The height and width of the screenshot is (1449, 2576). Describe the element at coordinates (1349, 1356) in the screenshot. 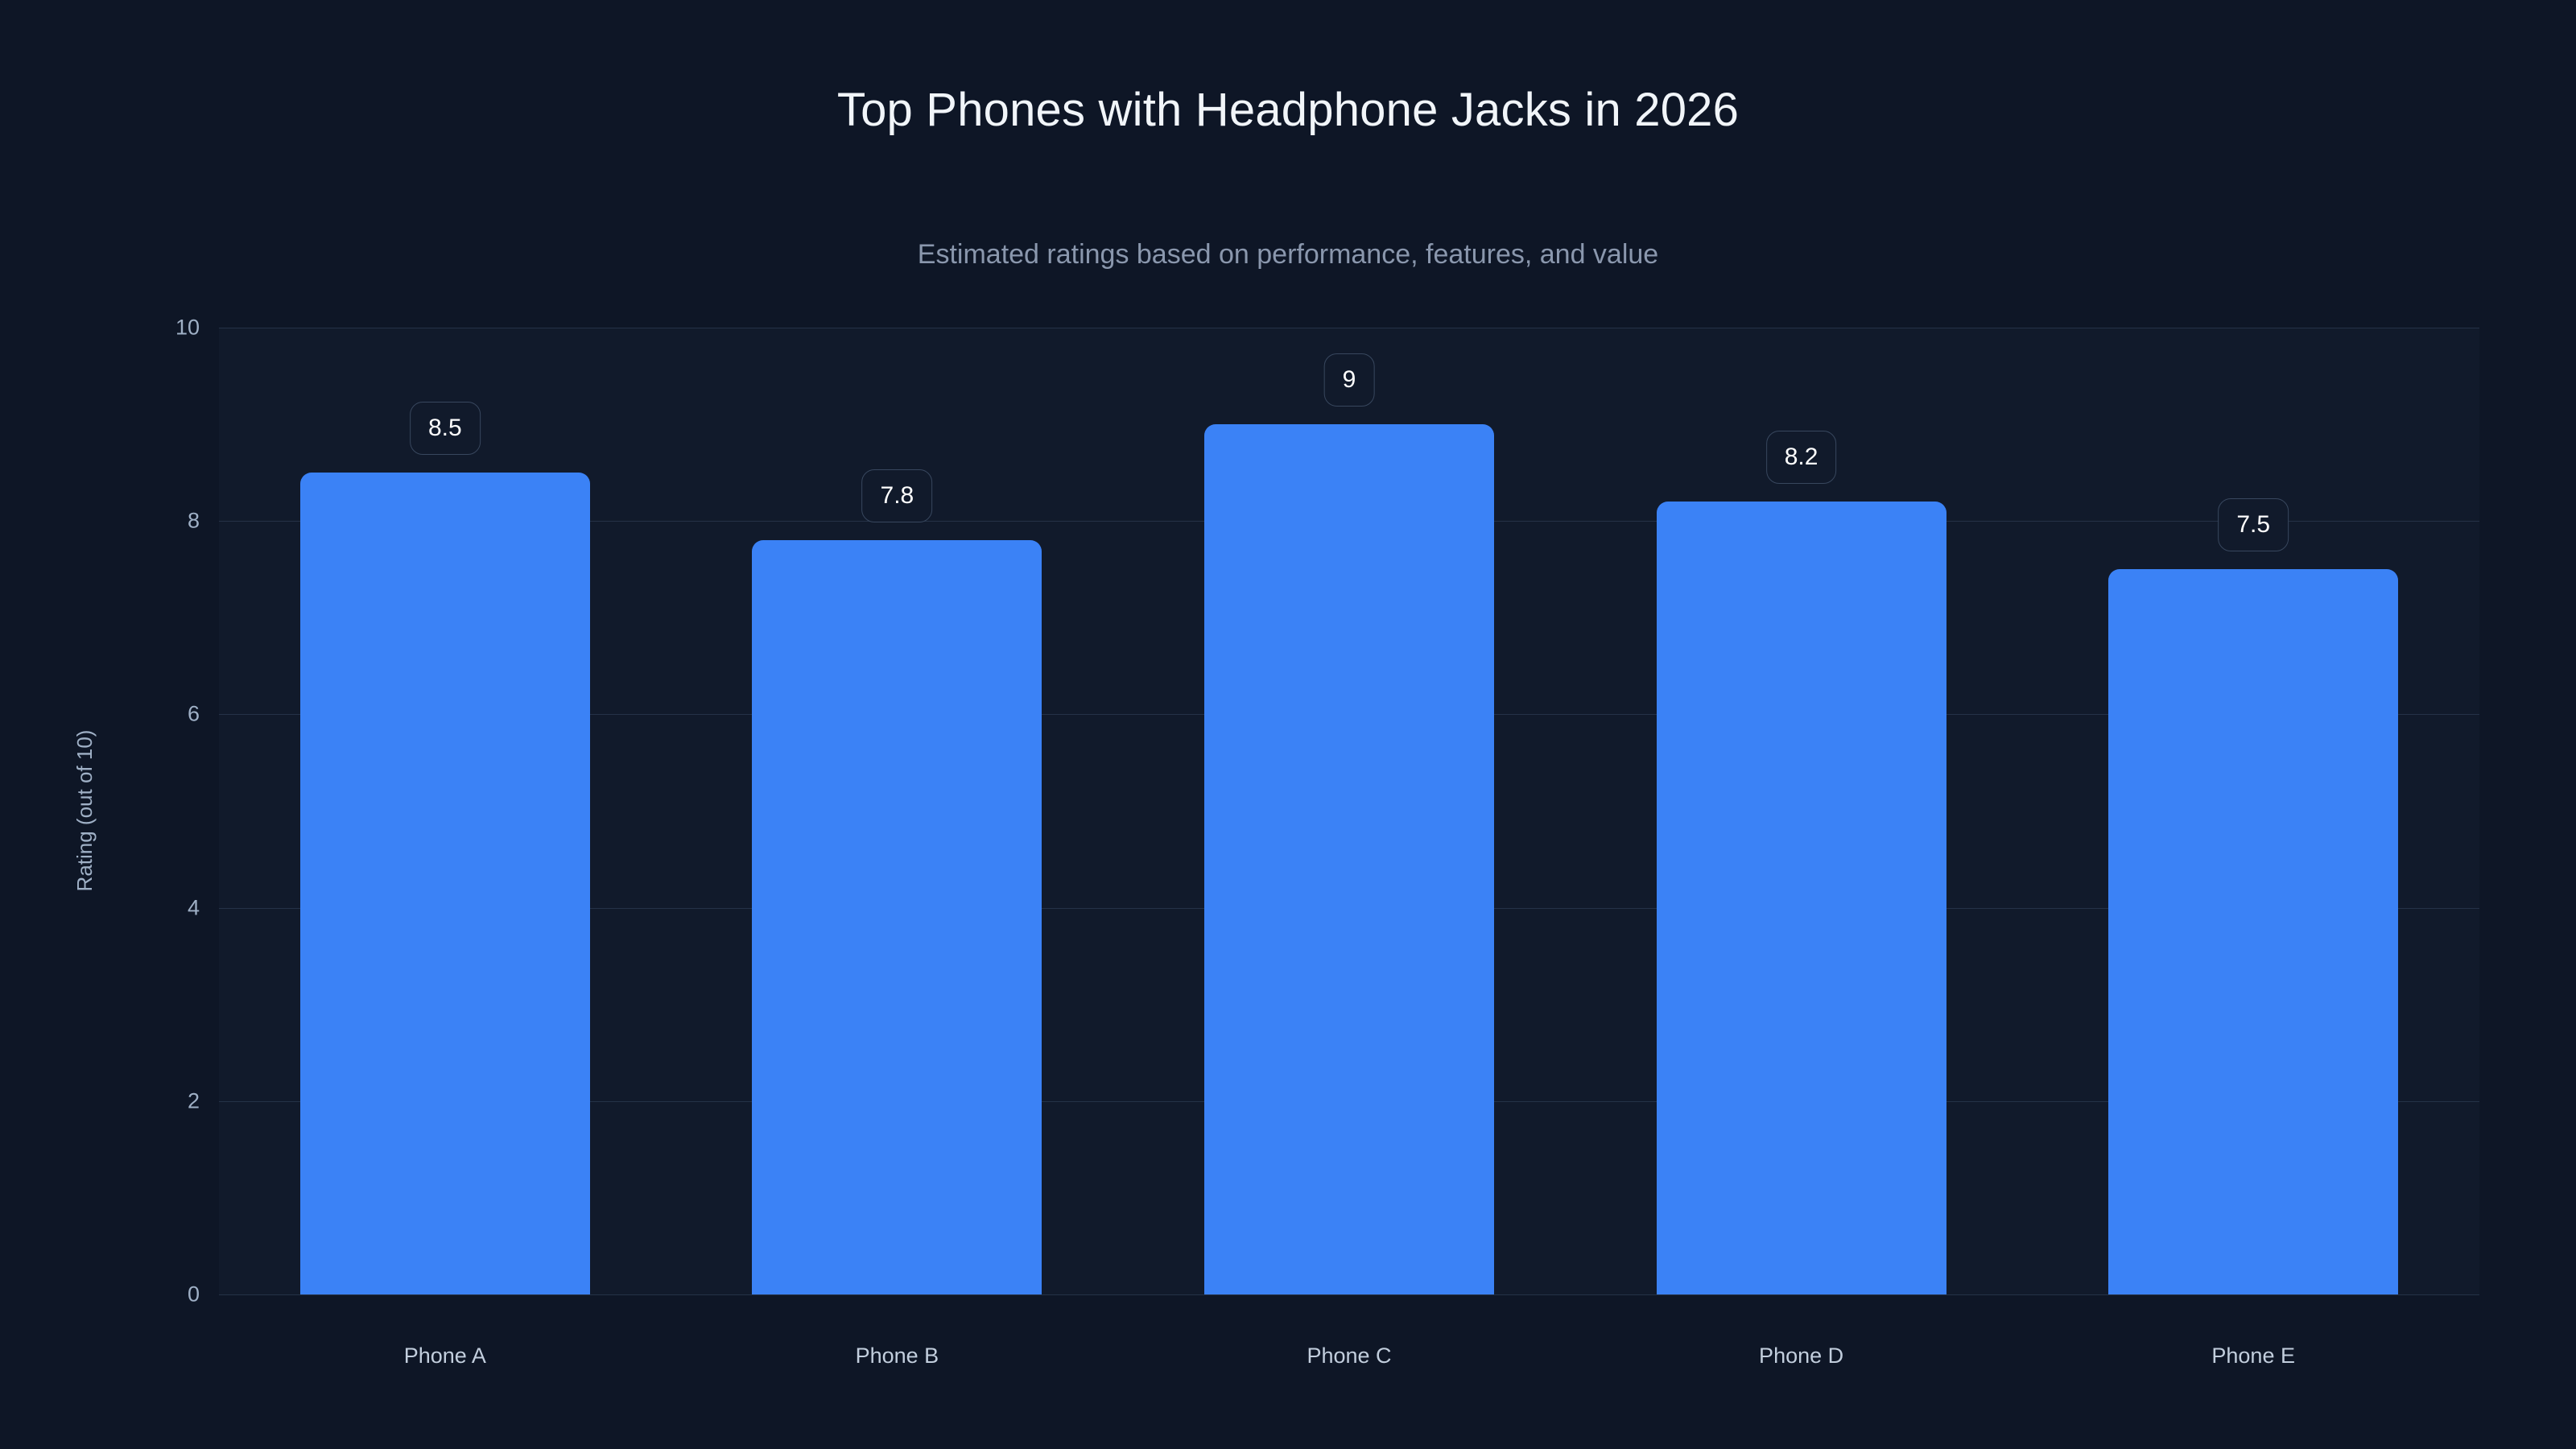

I see `x-axis-tick-label: Phone C` at that location.